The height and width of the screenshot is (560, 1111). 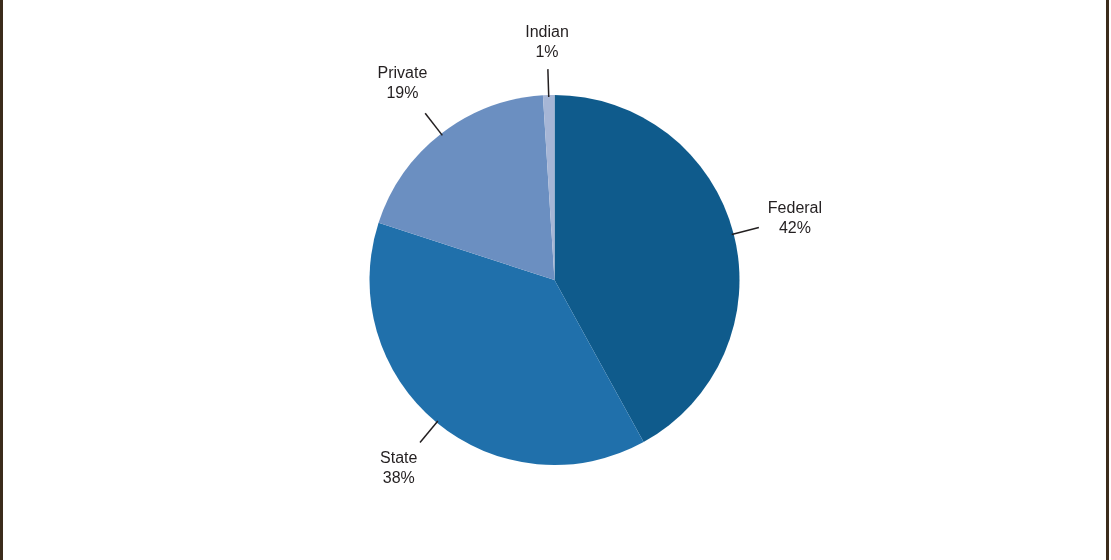 What do you see at coordinates (398, 477) in the screenshot?
I see `data-label: 38%` at bounding box center [398, 477].